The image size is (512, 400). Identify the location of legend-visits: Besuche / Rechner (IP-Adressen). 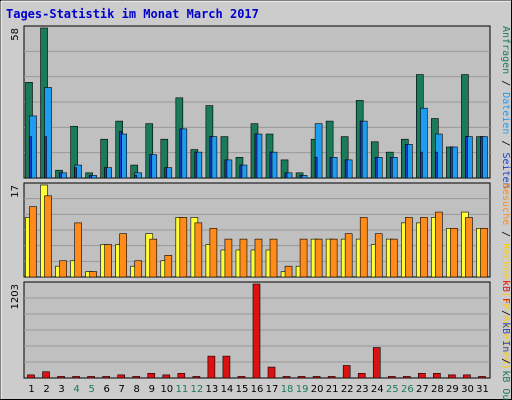
(505, 276).